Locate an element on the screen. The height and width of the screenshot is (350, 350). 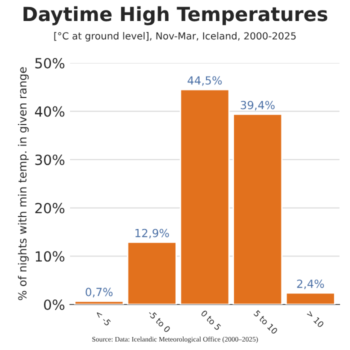
y-tick-label: 50% is located at coordinates (49, 63).